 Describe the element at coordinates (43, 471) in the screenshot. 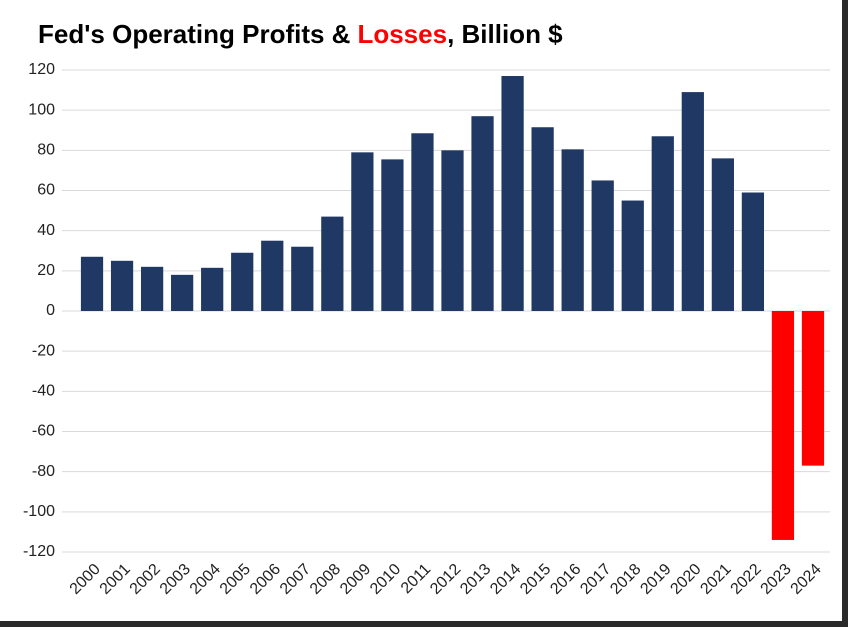

I see `y-tick-label: -80` at that location.